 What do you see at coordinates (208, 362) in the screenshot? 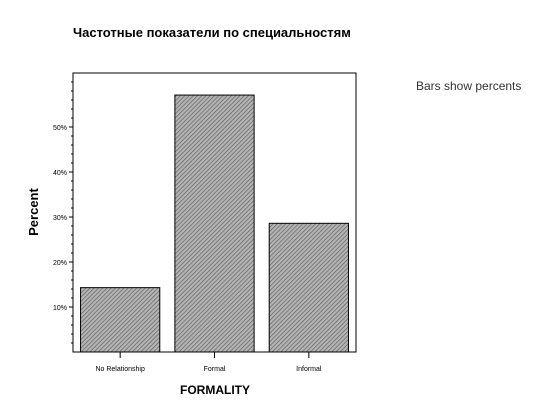
I see `x-axis-ticks: No Relationship Formal Informal` at bounding box center [208, 362].